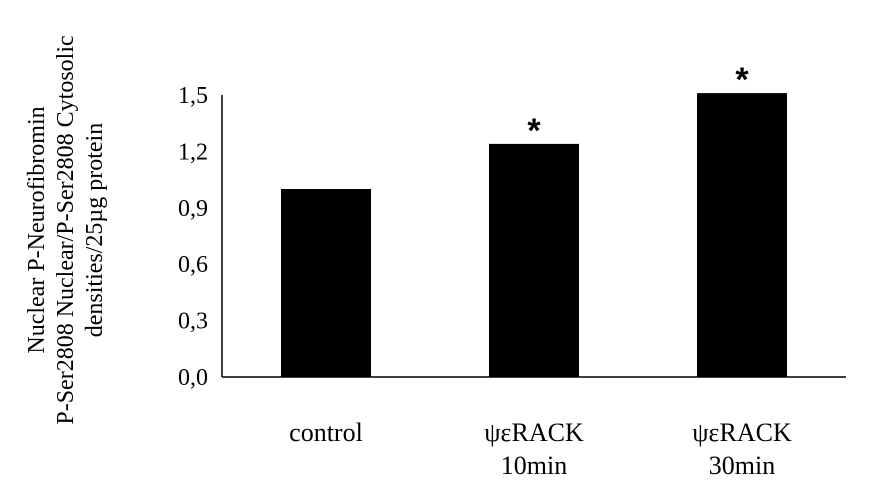 This screenshot has height=481, width=876. What do you see at coordinates (540, 449) in the screenshot?
I see `x-category-labels: control ψεRACK 10min ψεRACK 30min` at bounding box center [540, 449].